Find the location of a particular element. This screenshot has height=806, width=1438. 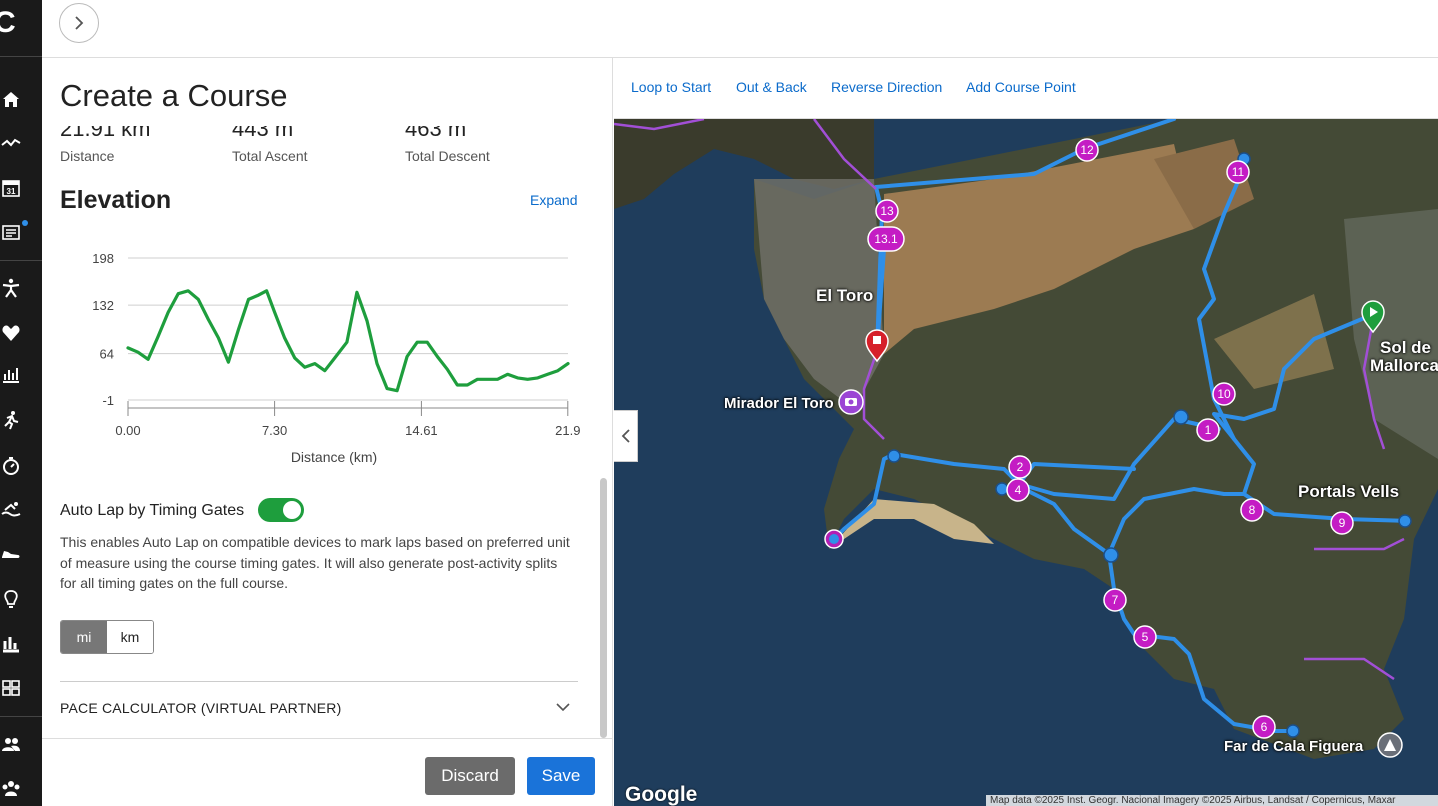

unit-option-mi: mi is located at coordinates (84, 637).